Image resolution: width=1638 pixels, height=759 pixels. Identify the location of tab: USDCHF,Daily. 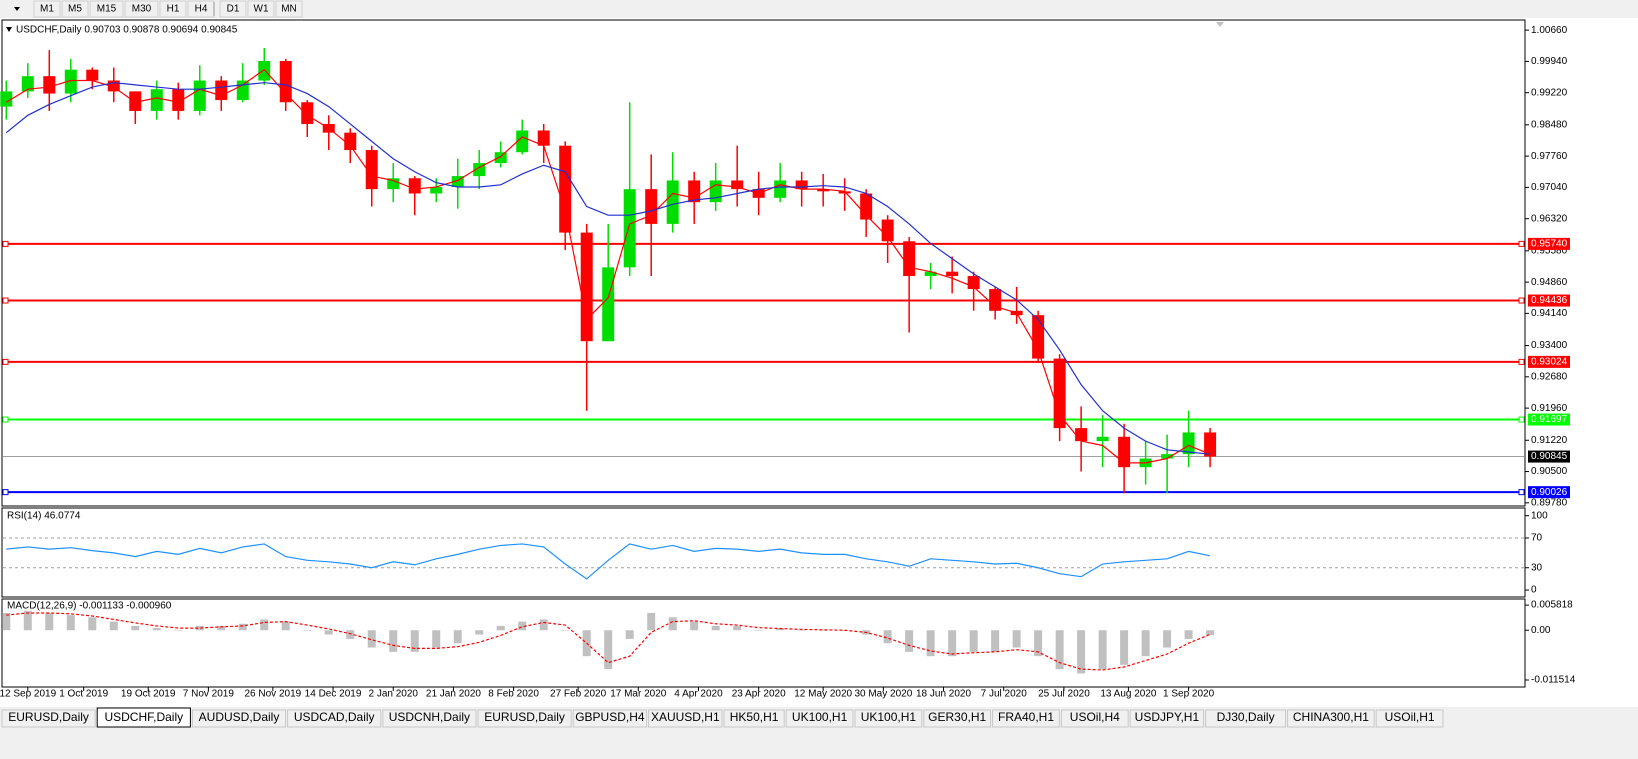
(143, 717).